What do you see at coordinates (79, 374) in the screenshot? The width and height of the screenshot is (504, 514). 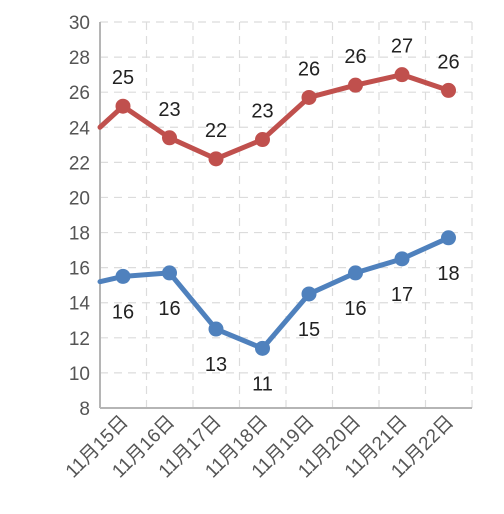 I see `y-tick-label-1: 10` at bounding box center [79, 374].